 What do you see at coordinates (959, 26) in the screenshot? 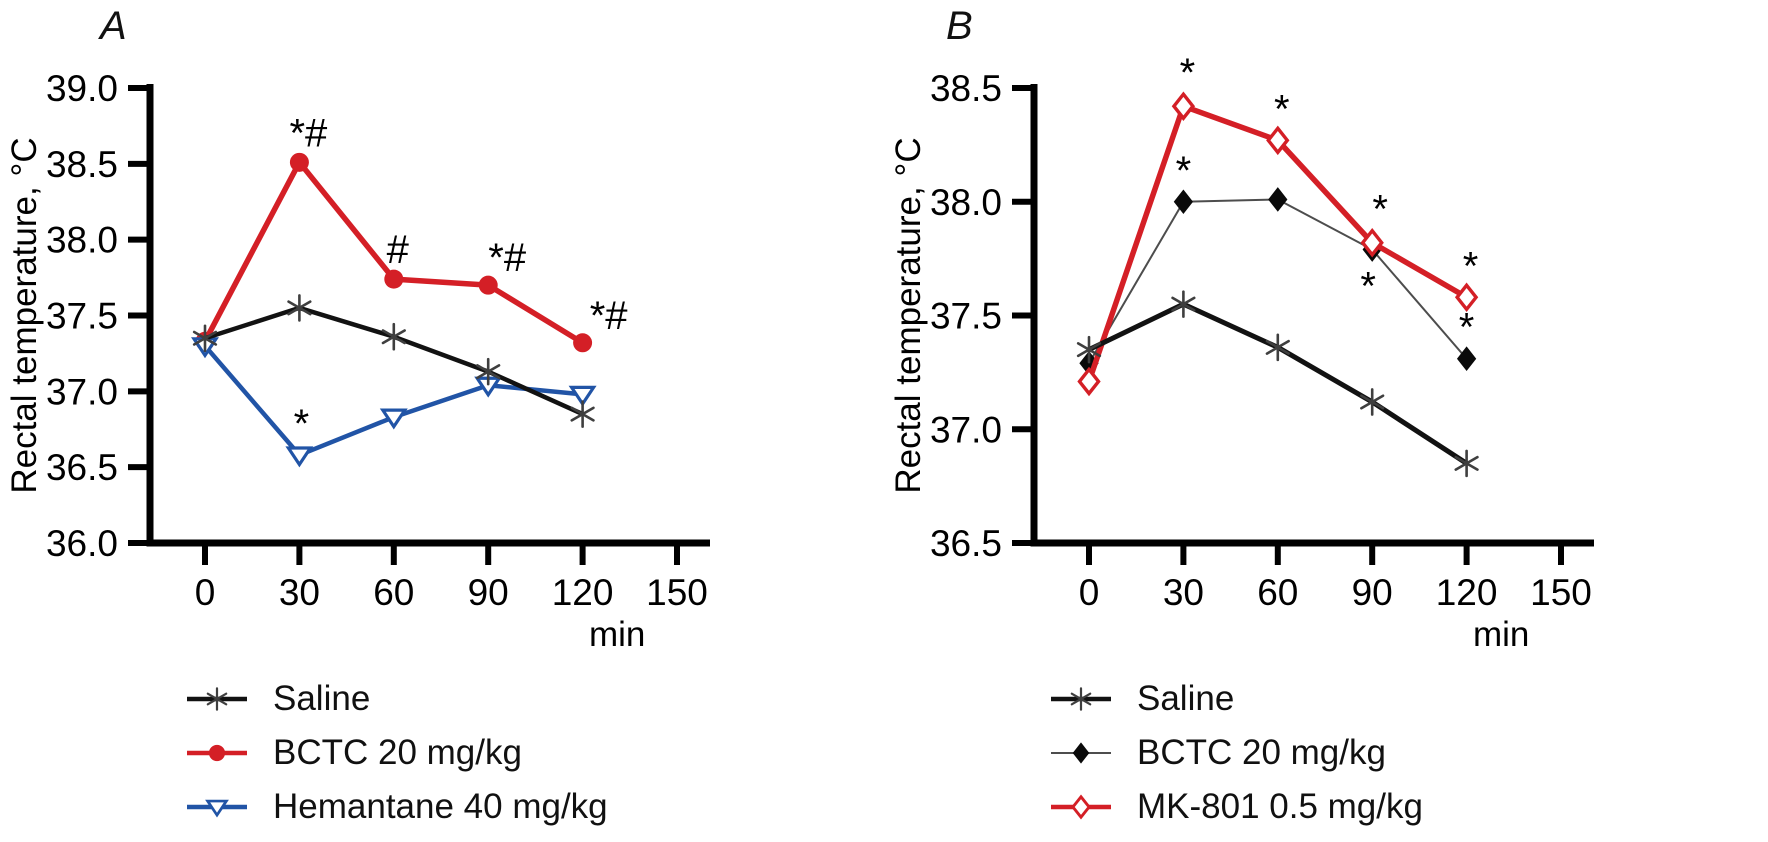
I see `panel-b-letter: B` at bounding box center [959, 26].